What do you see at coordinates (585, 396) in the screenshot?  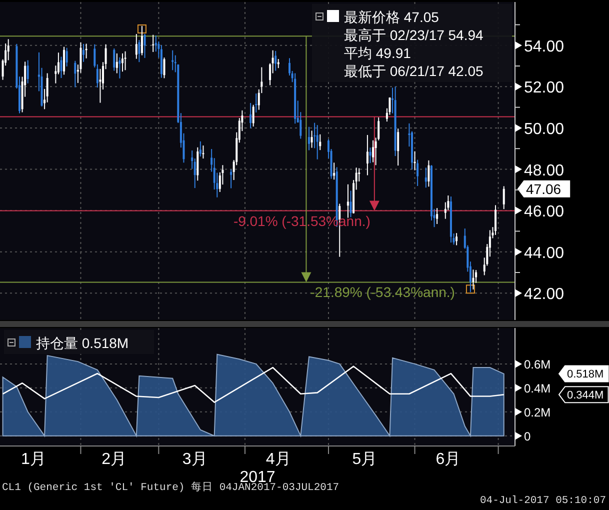 I see `text: 0.344M` at bounding box center [585, 396].